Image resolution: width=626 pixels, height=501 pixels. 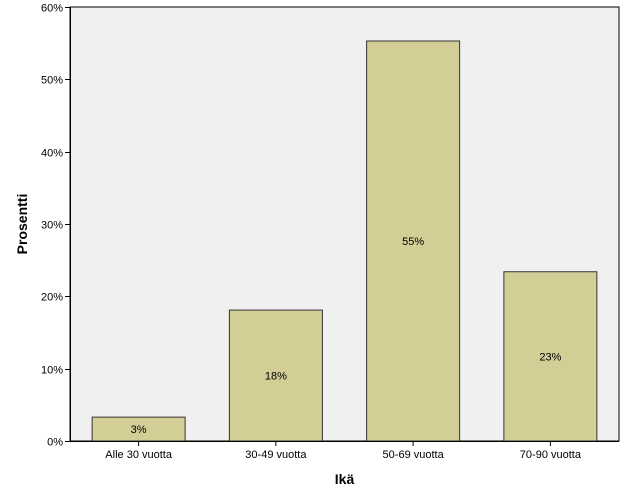 What do you see at coordinates (52, 81) in the screenshot?
I see `y-tick-label: 50%` at bounding box center [52, 81].